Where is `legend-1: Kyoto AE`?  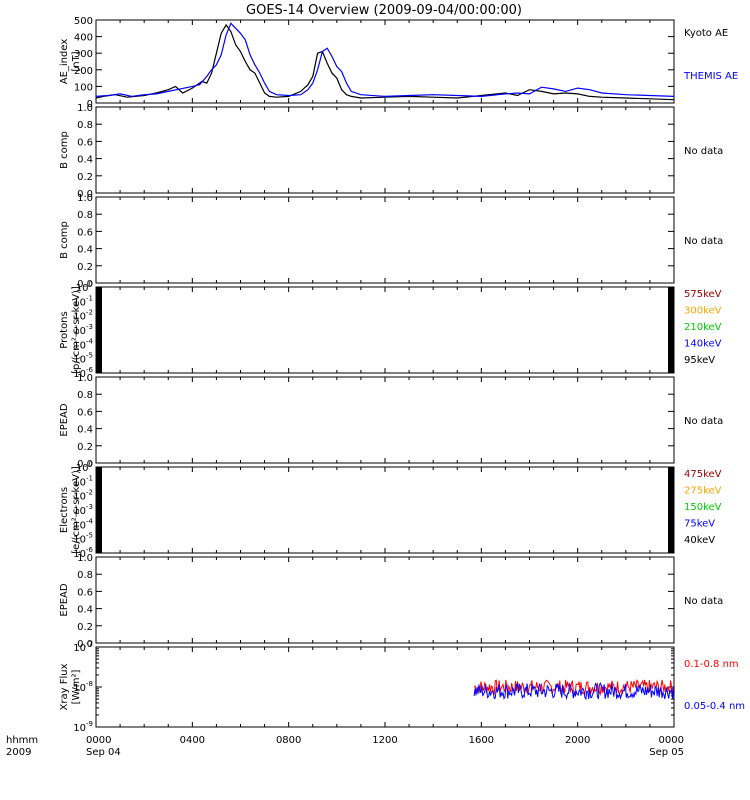 legend-1: Kyoto AE is located at coordinates (706, 33).